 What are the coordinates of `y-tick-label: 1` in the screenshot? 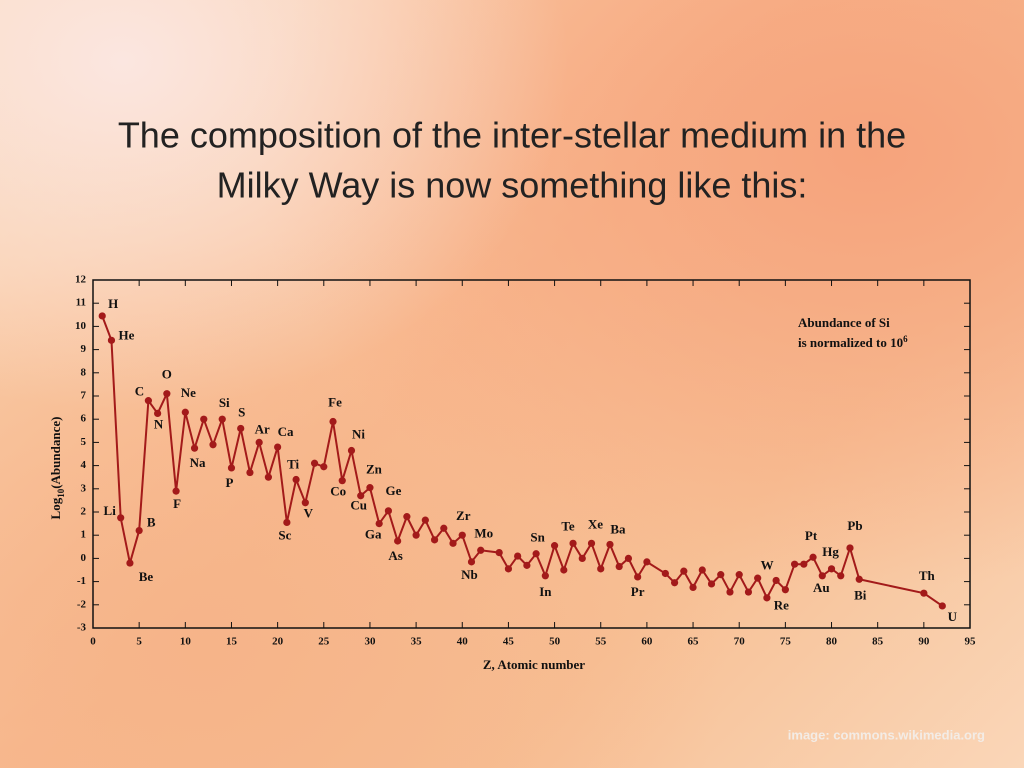 It's located at (84, 535).